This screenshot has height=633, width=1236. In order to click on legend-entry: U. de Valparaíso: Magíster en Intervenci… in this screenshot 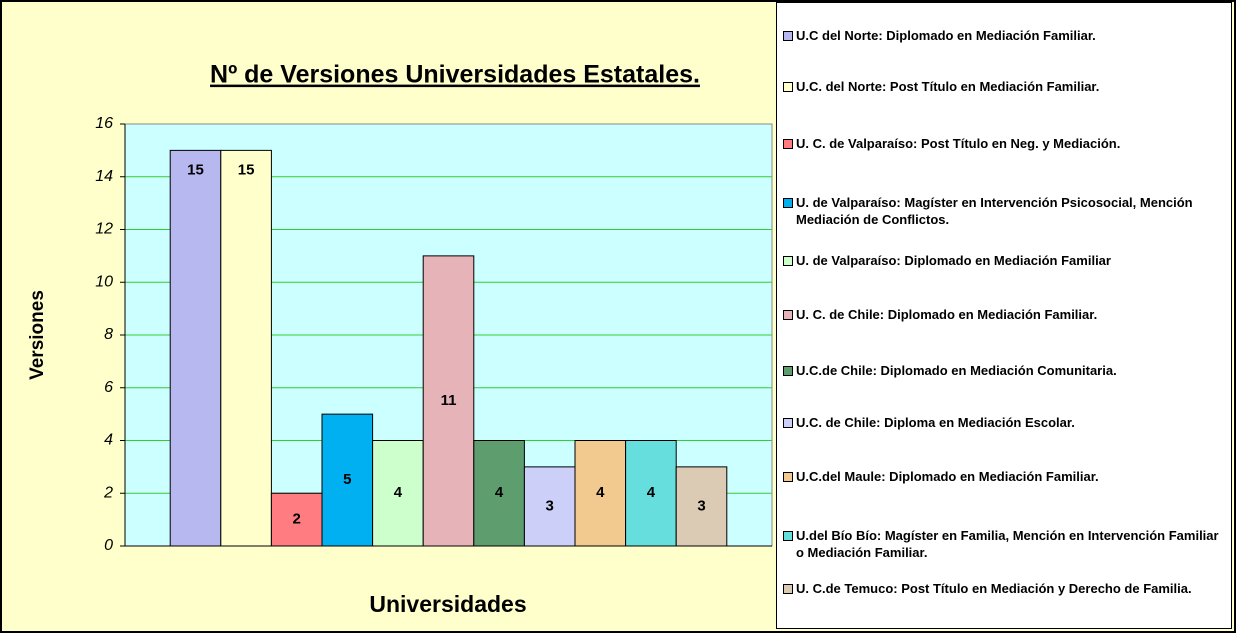, I will do `click(1006, 211)`.